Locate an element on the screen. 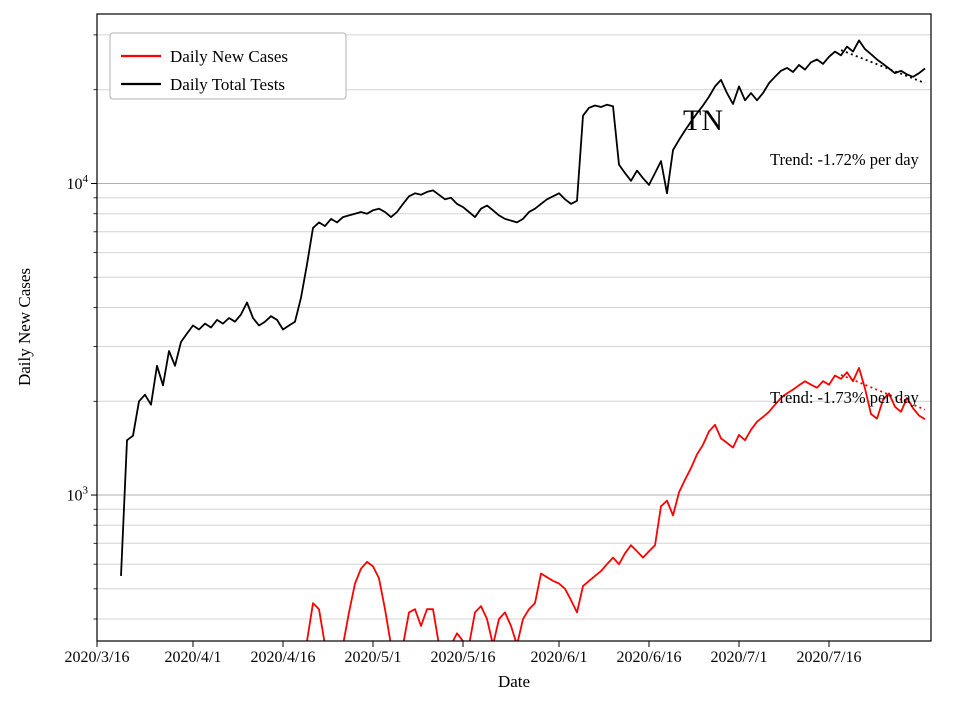 The height and width of the screenshot is (725, 960). legend-label-daily-new-cases: Daily New Cases is located at coordinates (229, 56).